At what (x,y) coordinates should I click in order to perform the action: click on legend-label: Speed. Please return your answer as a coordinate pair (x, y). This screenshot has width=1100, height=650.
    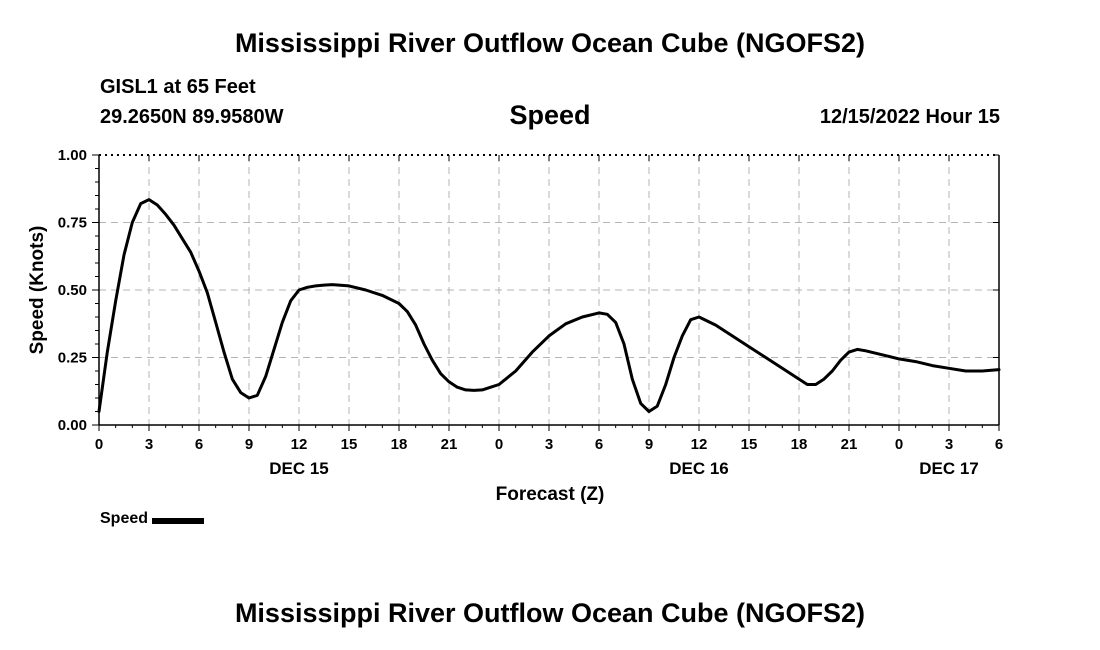
    Looking at the image, I should click on (124, 518).